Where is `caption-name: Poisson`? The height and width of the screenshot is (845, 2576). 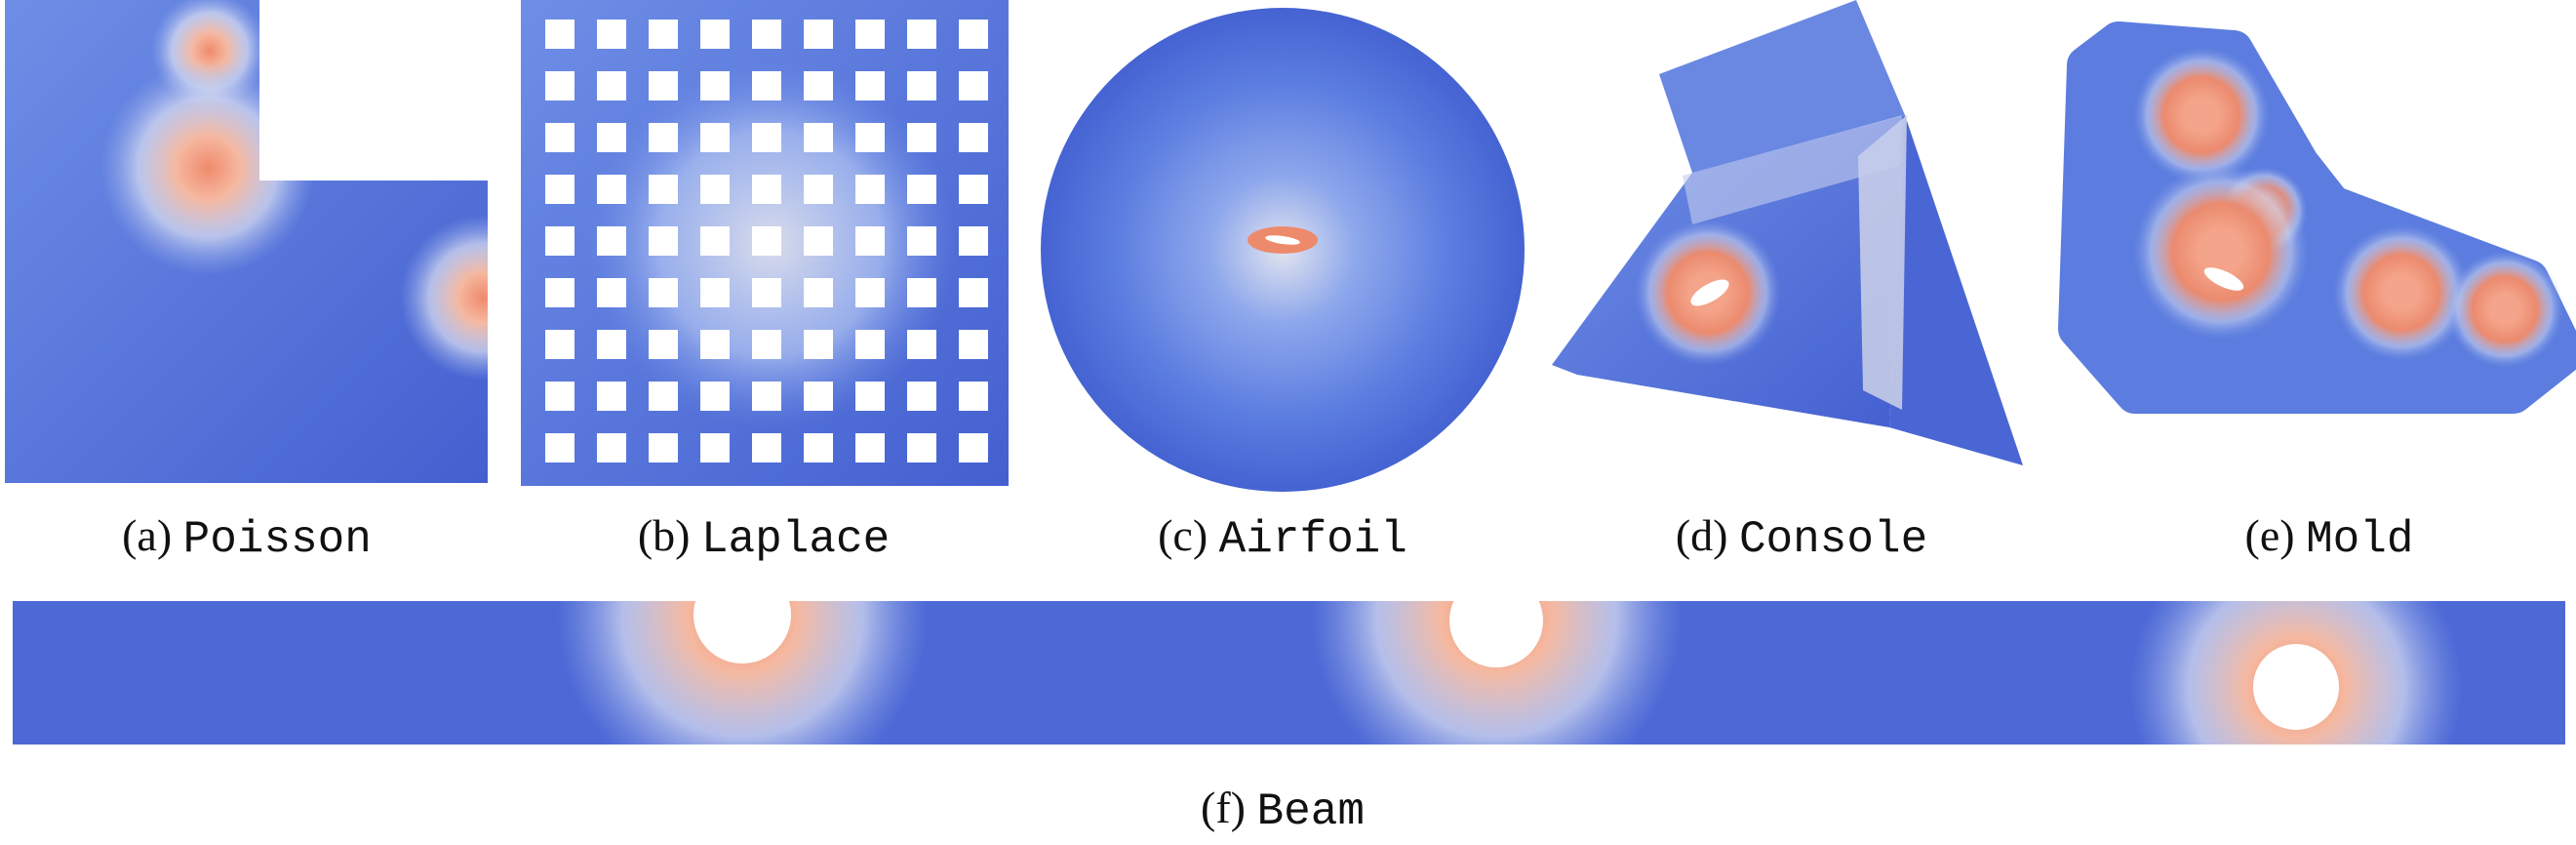 caption-name: Poisson is located at coordinates (277, 540).